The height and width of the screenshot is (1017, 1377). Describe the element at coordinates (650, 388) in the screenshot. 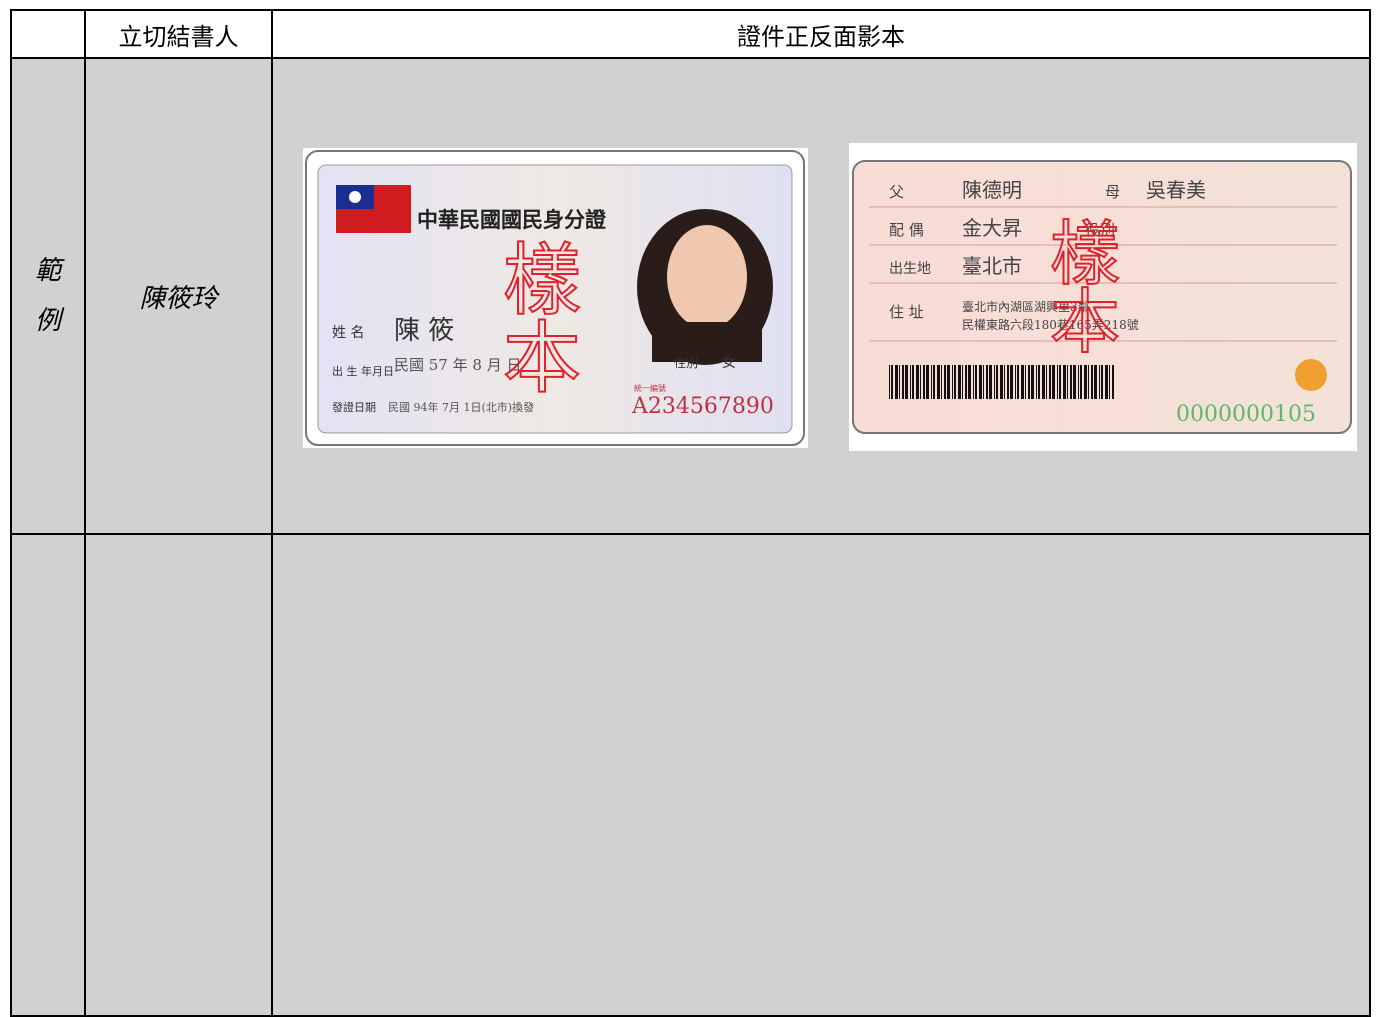

I see `field-label: 統一編號` at that location.